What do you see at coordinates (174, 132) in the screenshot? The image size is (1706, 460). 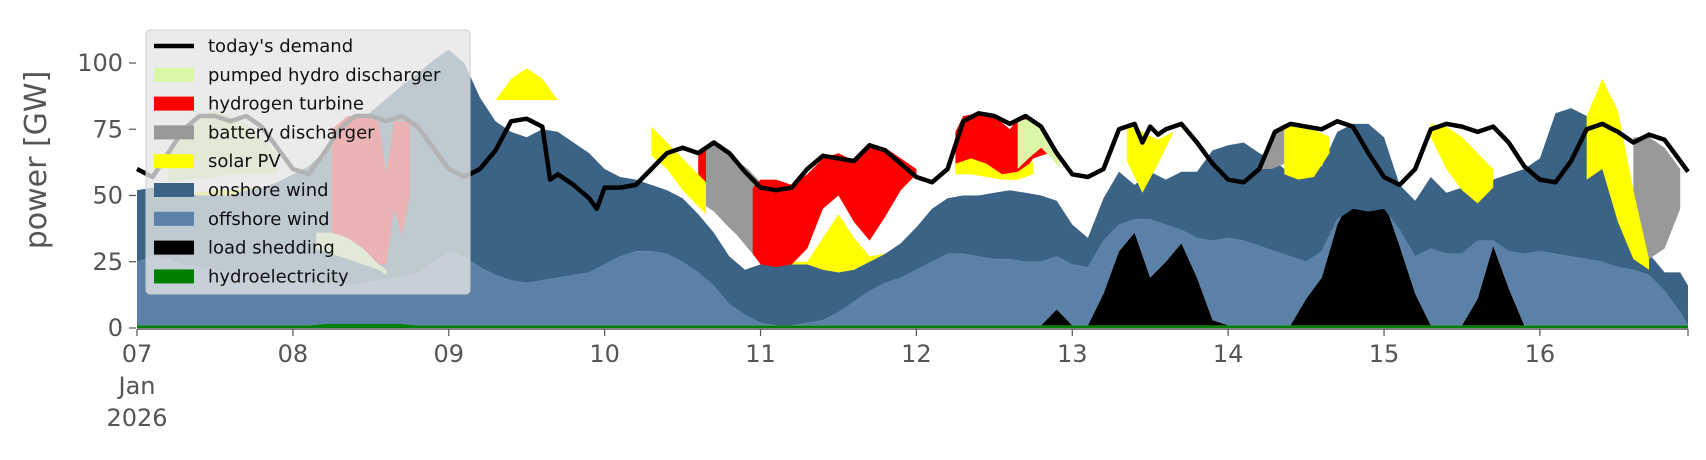 I see `legend-swatch-battery-discharger` at bounding box center [174, 132].